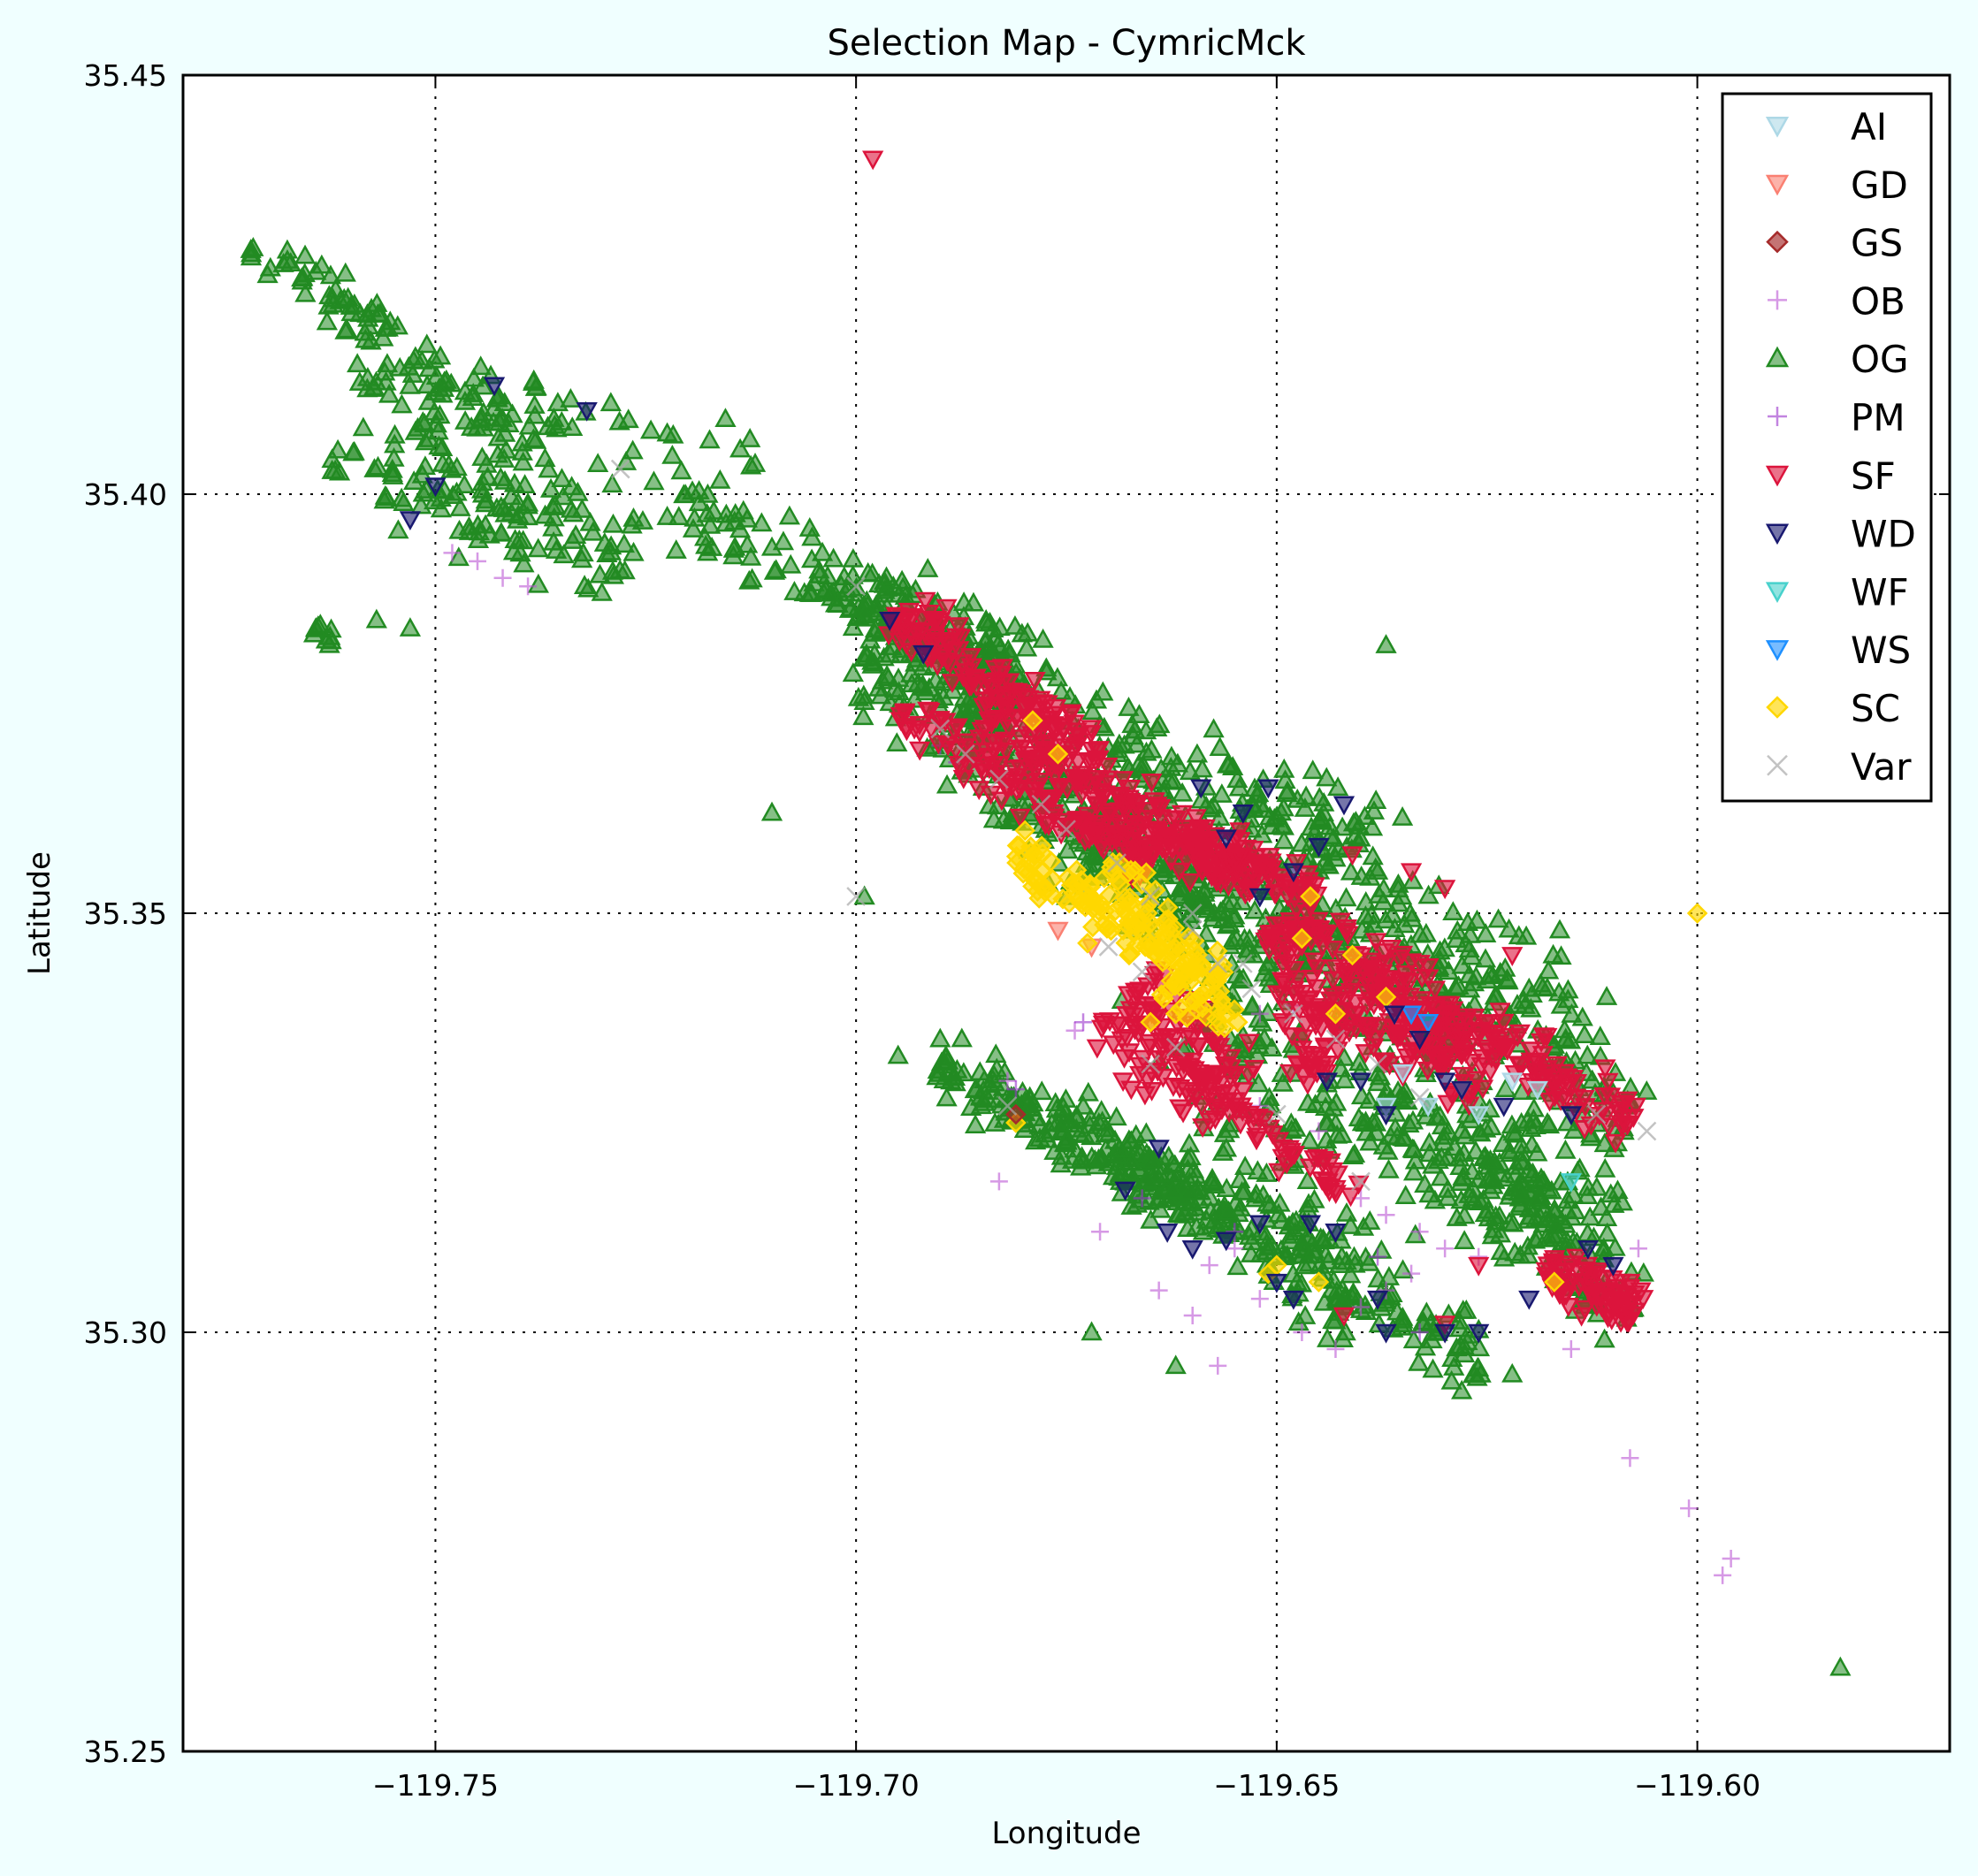 This screenshot has width=1978, height=1876. What do you see at coordinates (1403, 1074) in the screenshot?
I see `point-ai` at bounding box center [1403, 1074].